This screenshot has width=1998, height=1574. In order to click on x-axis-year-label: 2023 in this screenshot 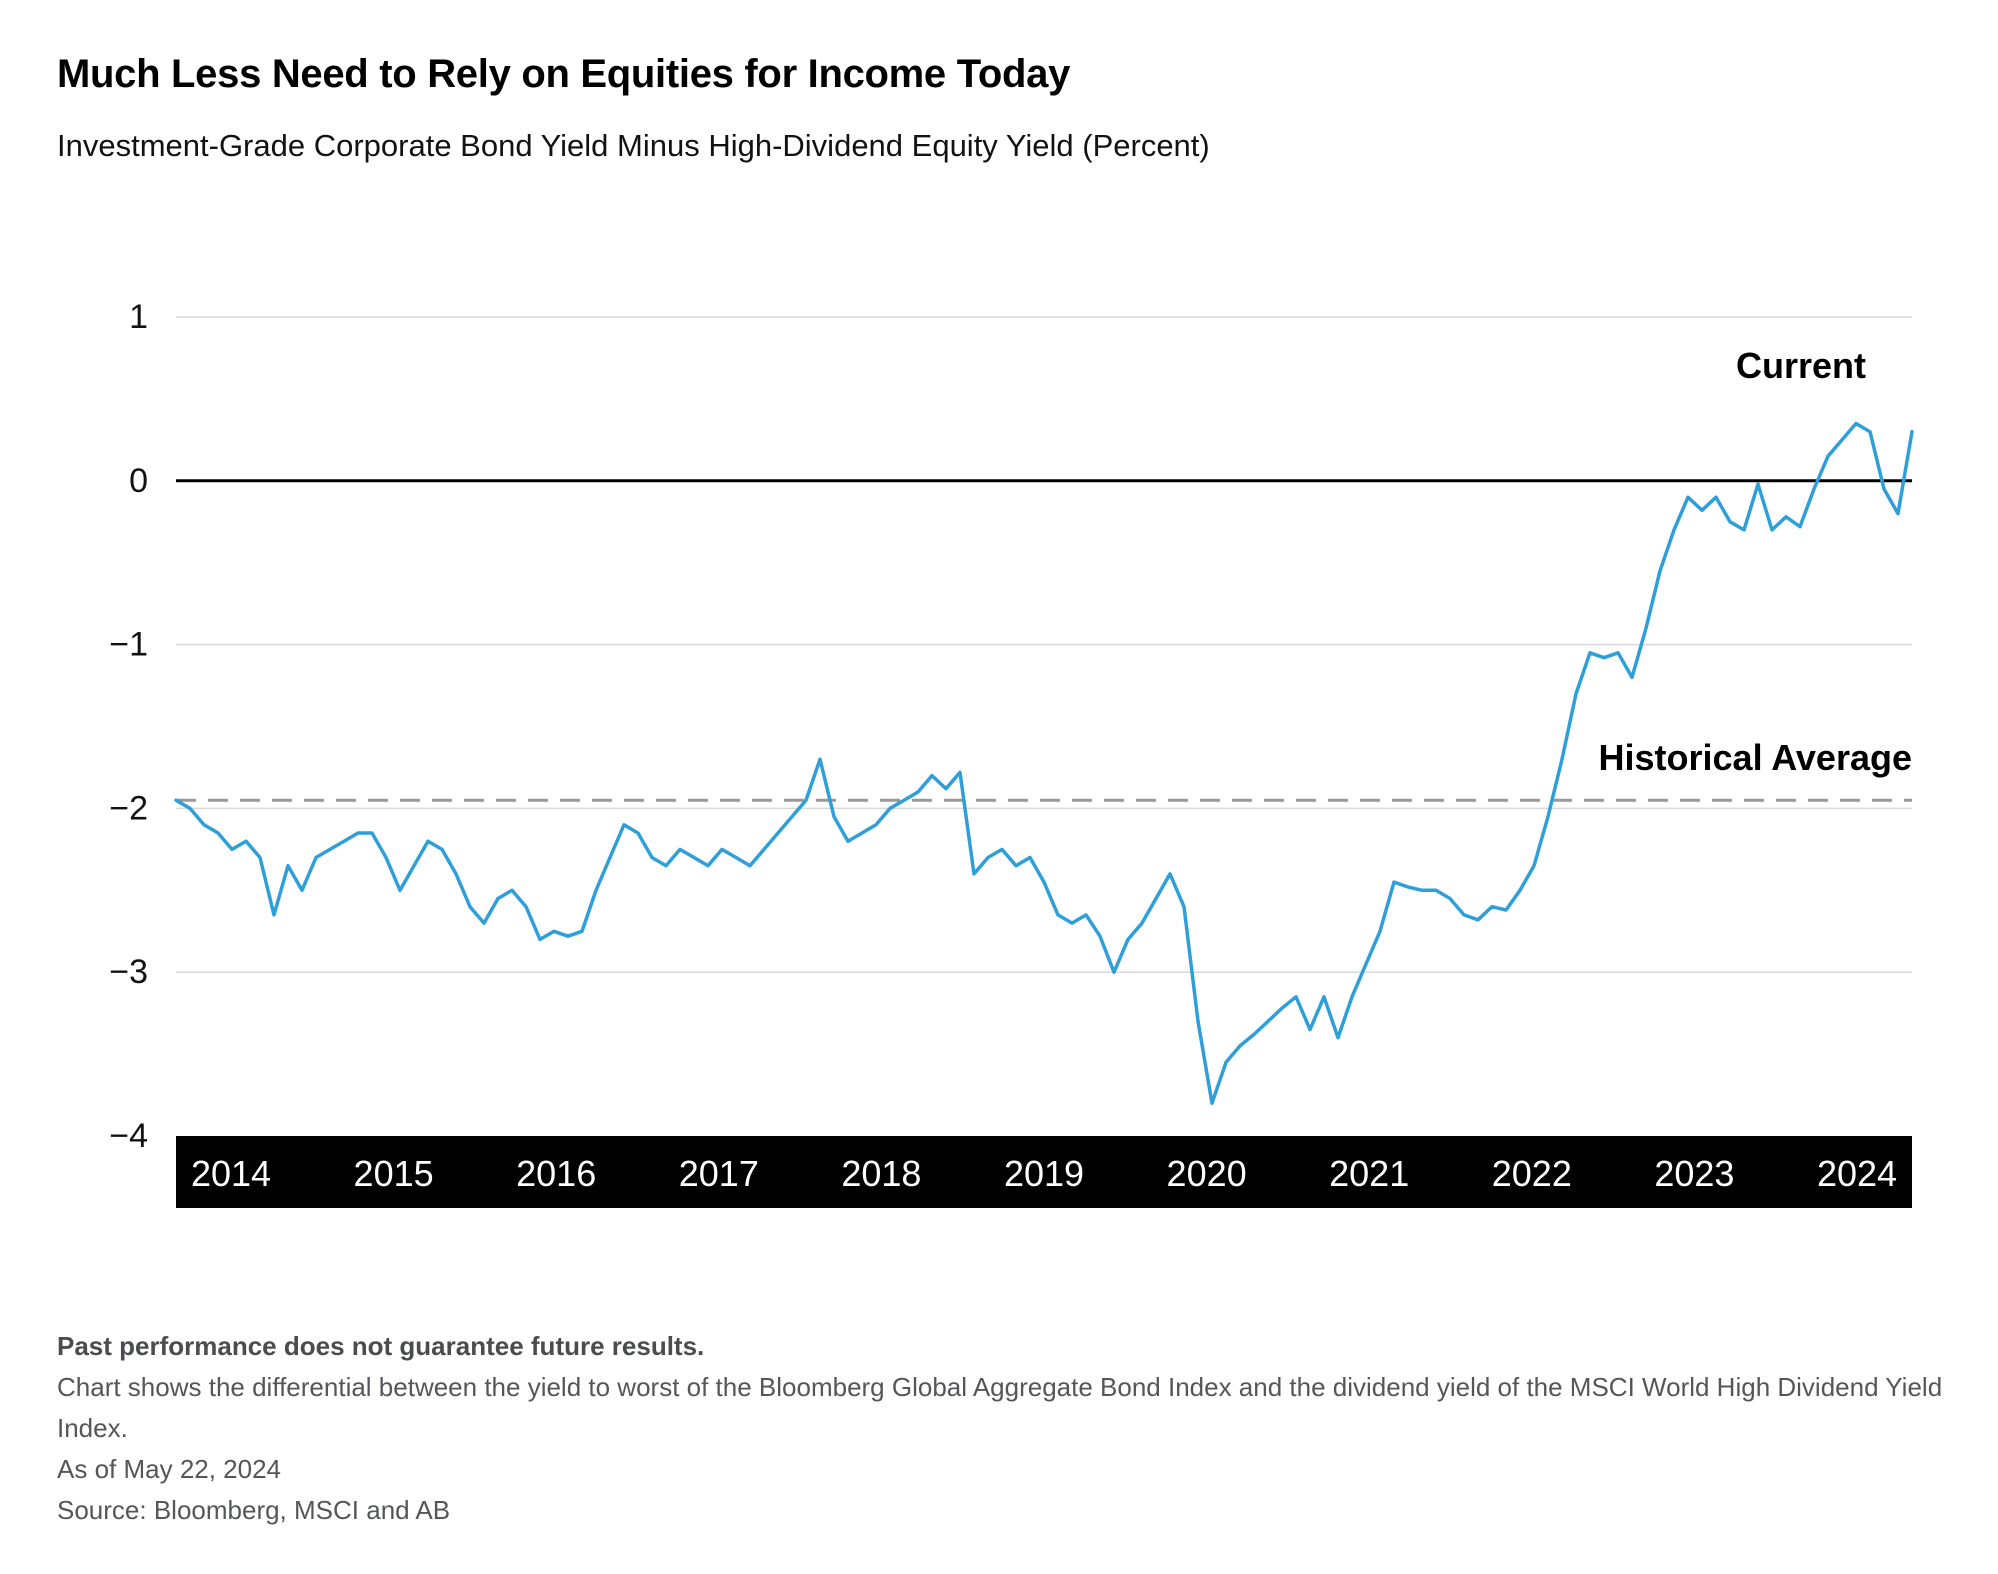, I will do `click(1694, 1173)`.